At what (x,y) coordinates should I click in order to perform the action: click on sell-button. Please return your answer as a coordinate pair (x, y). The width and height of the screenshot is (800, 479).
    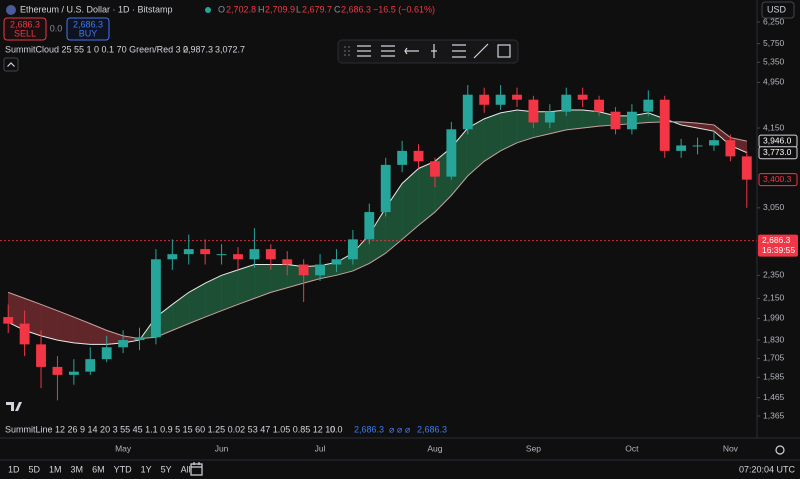
    Looking at the image, I should click on (25, 29).